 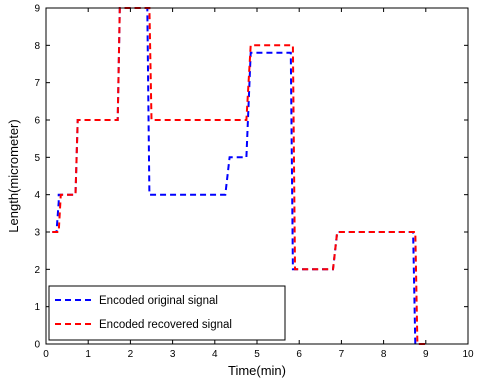 What do you see at coordinates (384, 354) in the screenshot?
I see `x-tick-label: 8` at bounding box center [384, 354].